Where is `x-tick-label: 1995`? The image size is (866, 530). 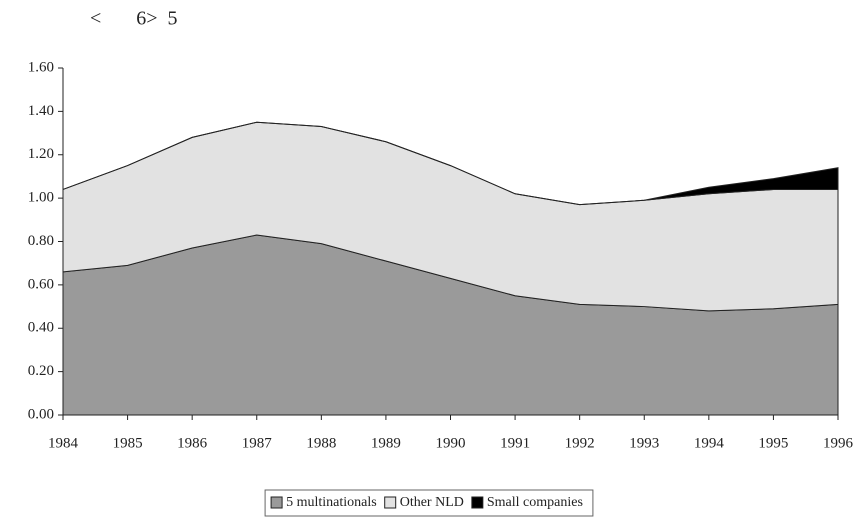 x-tick-label: 1995 is located at coordinates (773, 443).